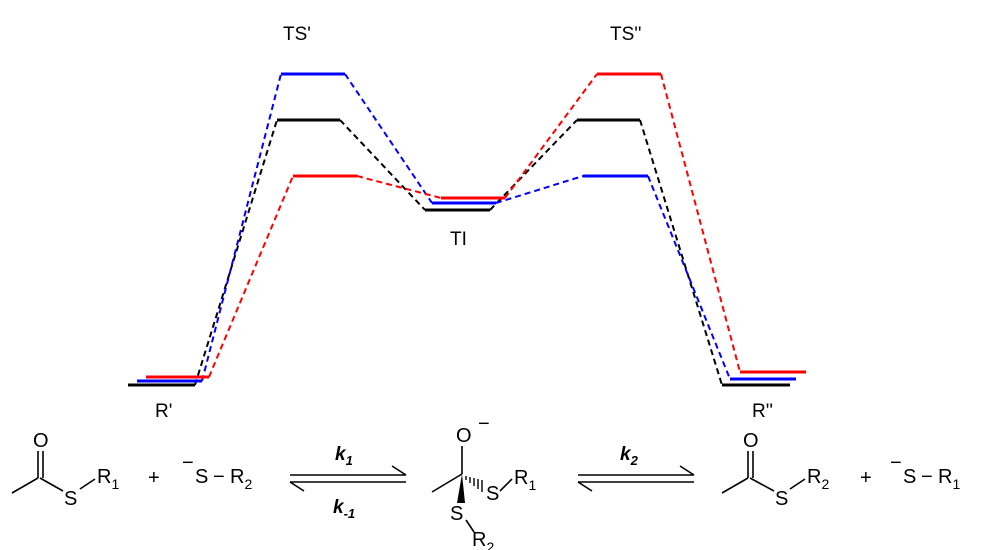  Describe the element at coordinates (762, 411) in the screenshot. I see `label-product-level: R''` at that location.